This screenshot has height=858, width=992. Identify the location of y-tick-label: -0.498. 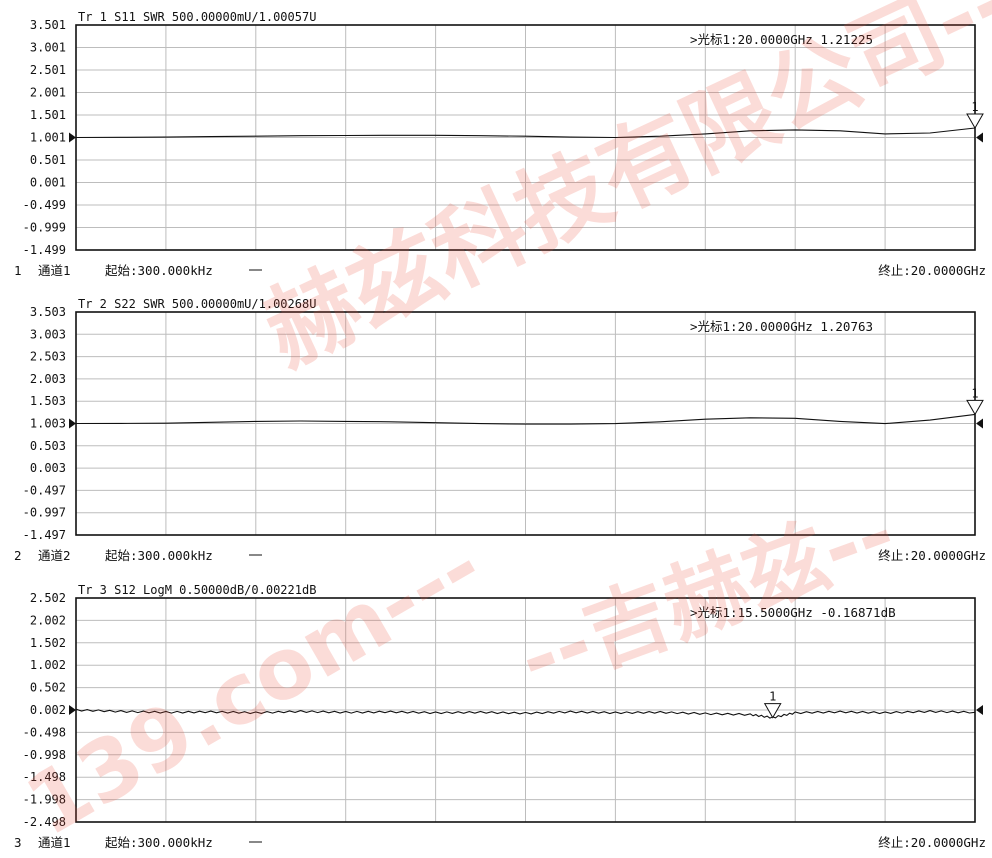
(44, 732).